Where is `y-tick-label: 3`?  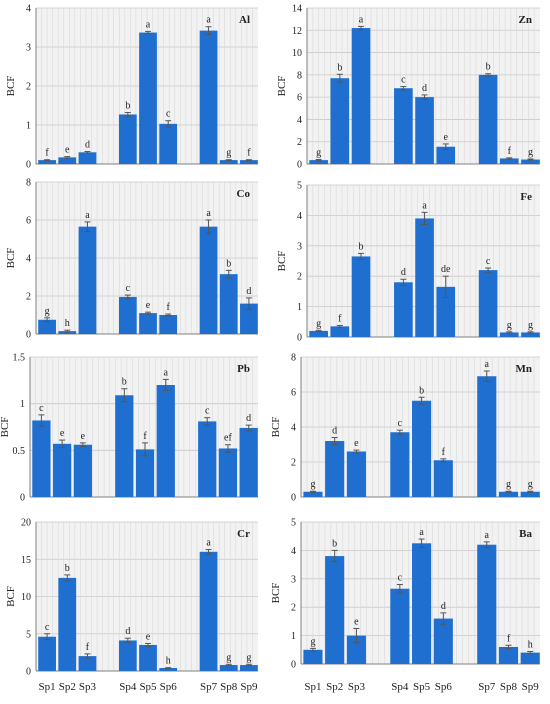
y-tick-label: 3 is located at coordinates (293, 579).